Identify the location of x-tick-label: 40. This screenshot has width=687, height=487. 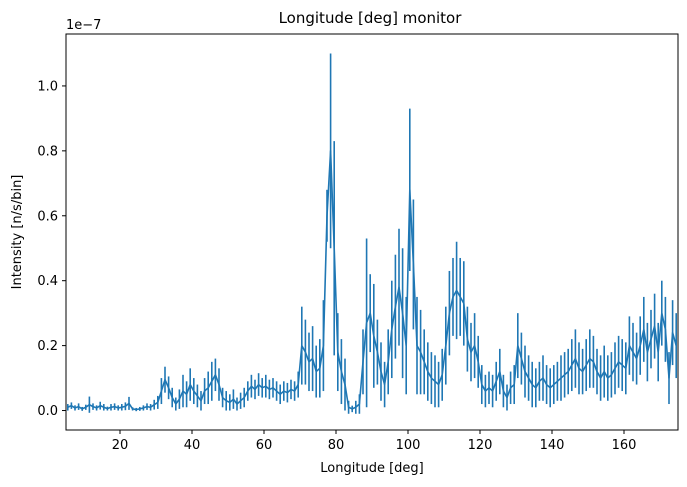
(192, 445).